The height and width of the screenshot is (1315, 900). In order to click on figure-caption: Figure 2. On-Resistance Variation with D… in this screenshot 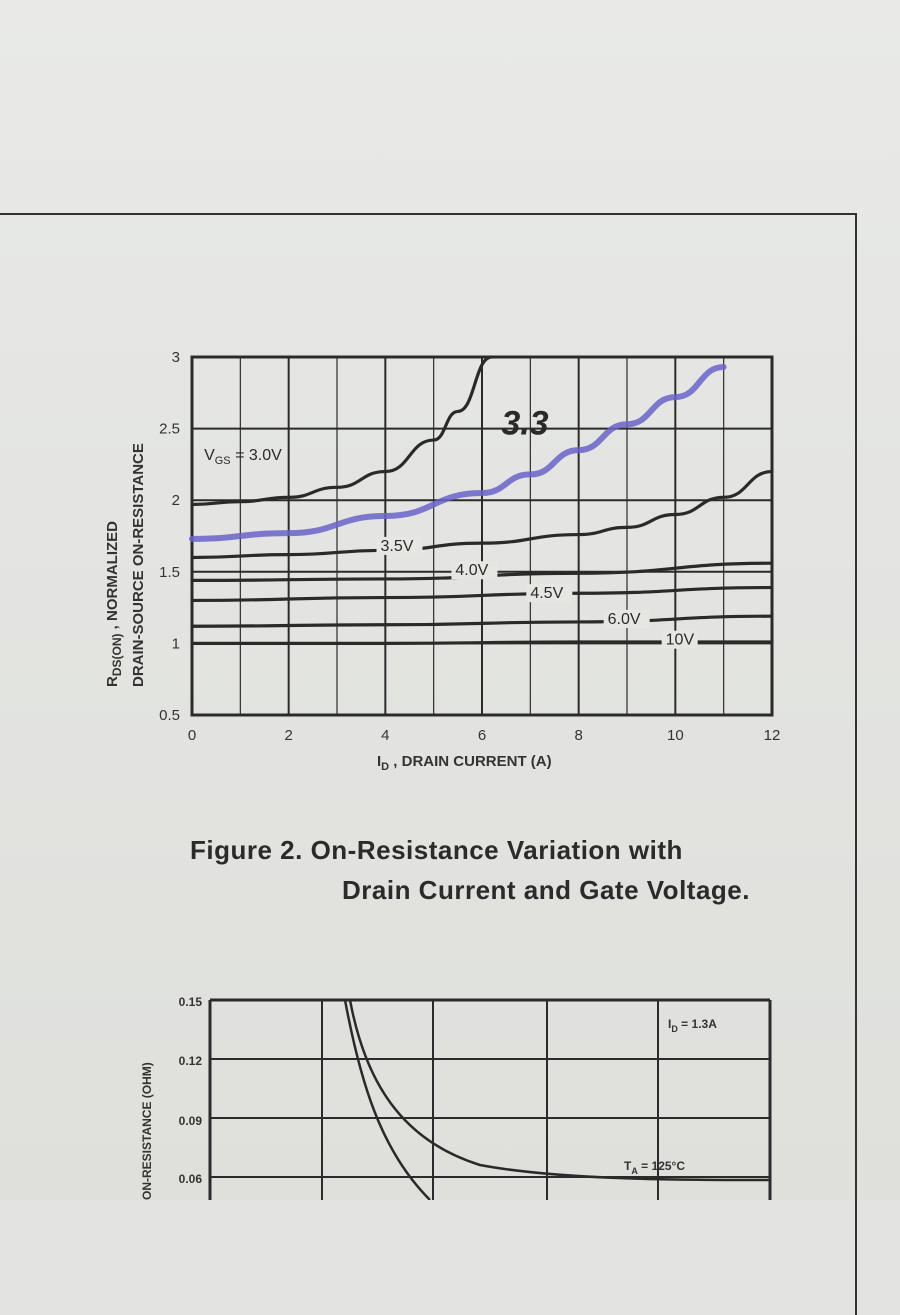, I will do `click(500, 870)`.